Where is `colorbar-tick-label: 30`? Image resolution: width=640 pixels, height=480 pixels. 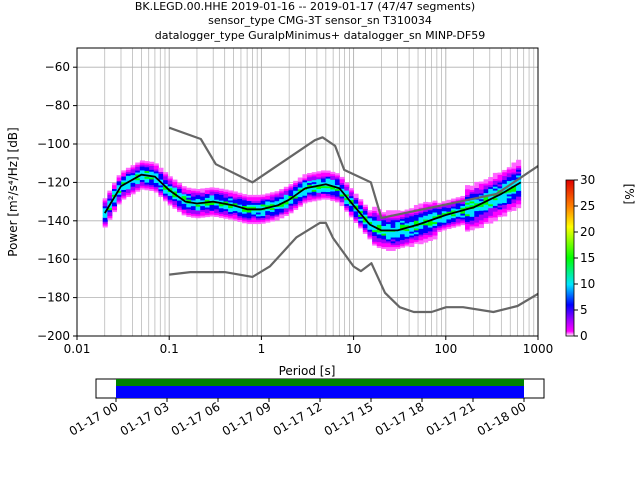
colorbar-tick-label: 30 is located at coordinates (587, 180).